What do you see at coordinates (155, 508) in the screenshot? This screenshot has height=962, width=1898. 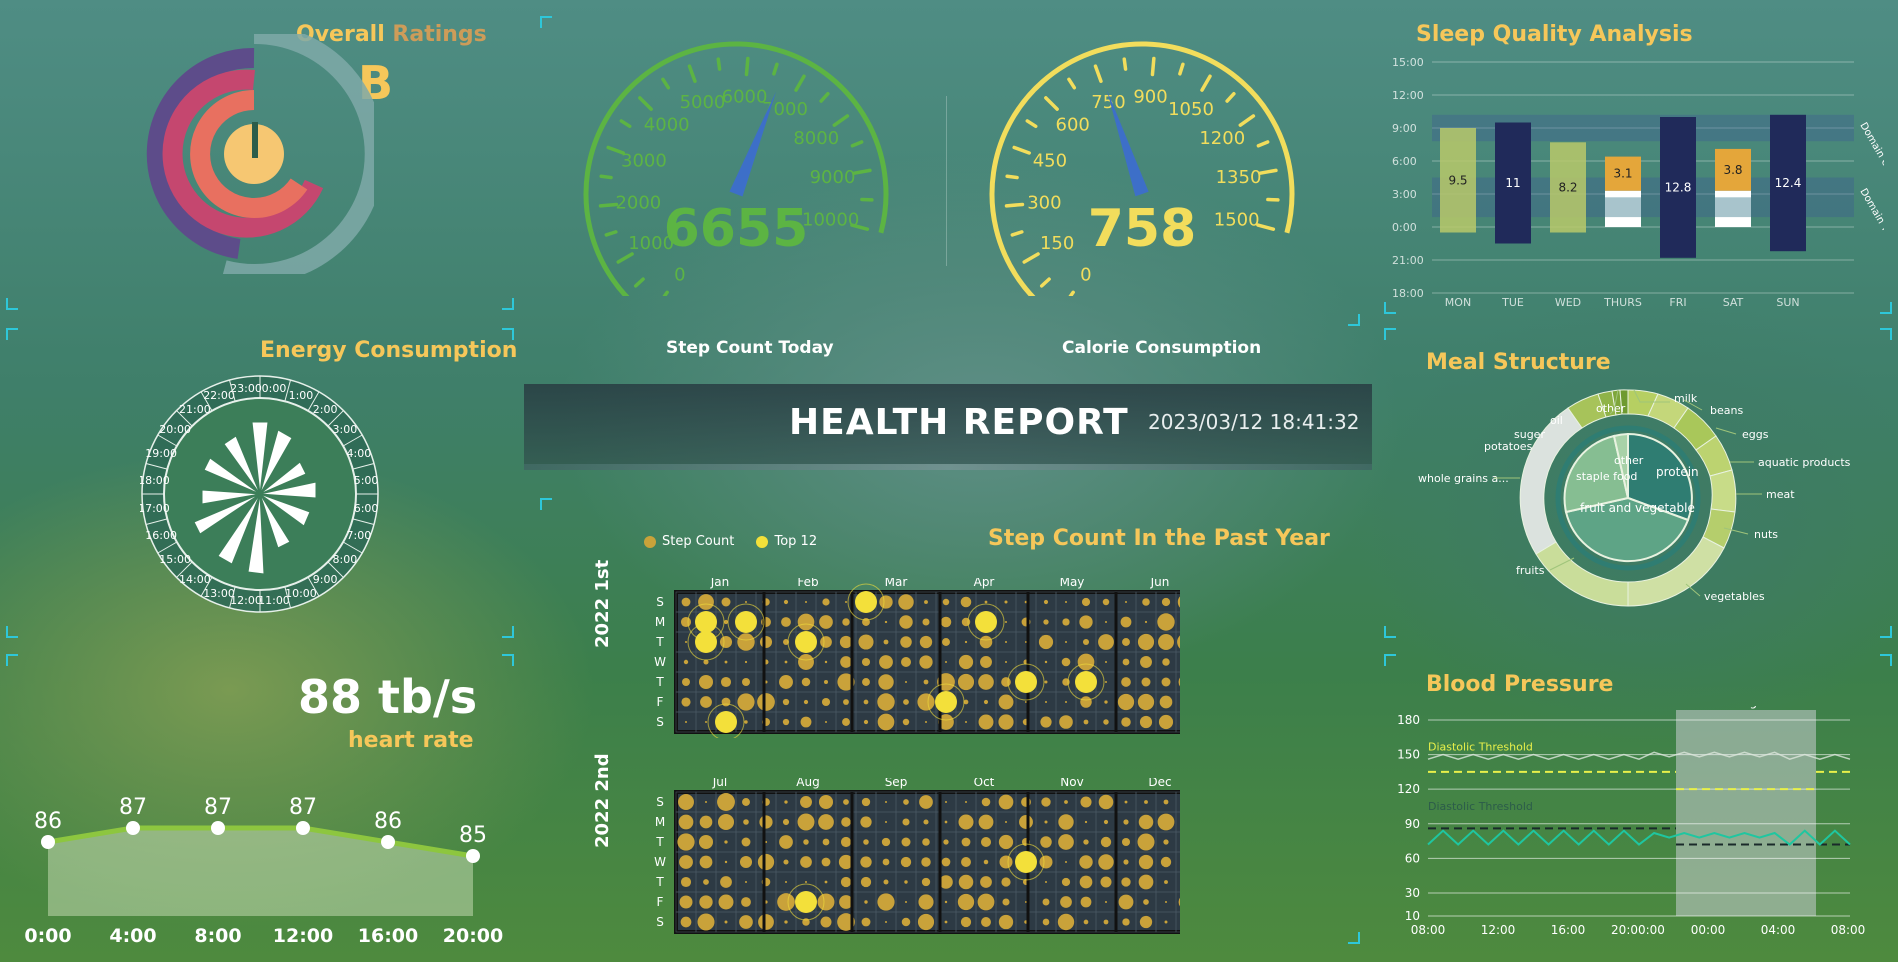 I see `energy-hour-label: 17:00` at bounding box center [155, 508].